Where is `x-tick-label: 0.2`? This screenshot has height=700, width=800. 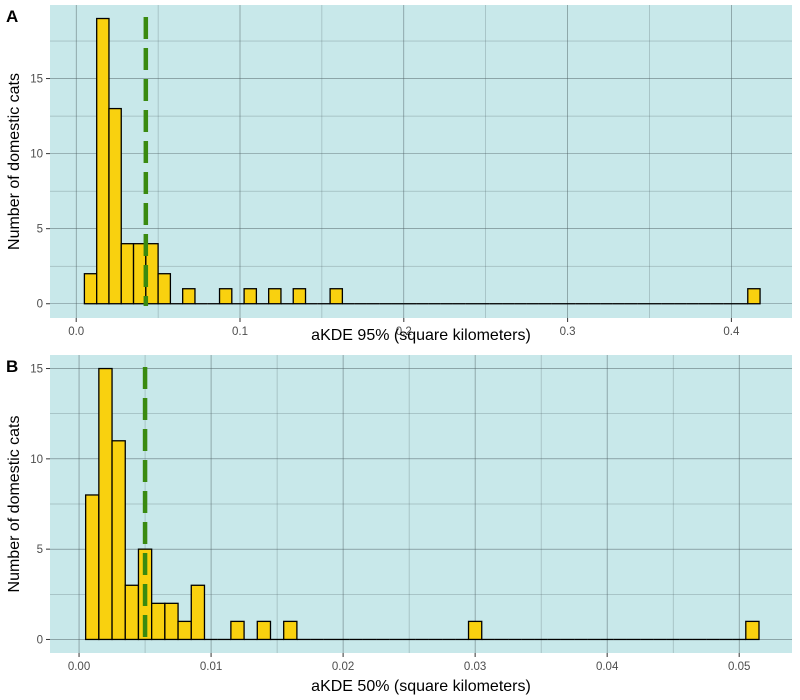
x-tick-label: 0.2 is located at coordinates (404, 332).